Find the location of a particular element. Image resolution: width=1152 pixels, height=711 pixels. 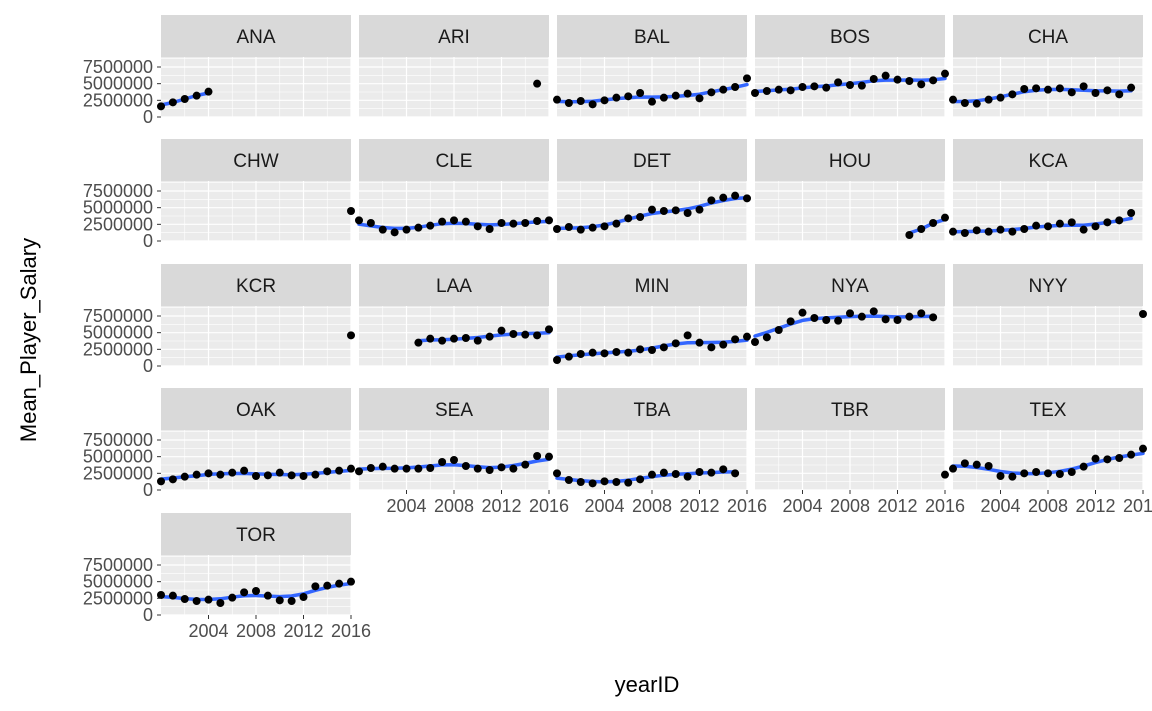

x-tick-label: 2012 is located at coordinates (501, 506).